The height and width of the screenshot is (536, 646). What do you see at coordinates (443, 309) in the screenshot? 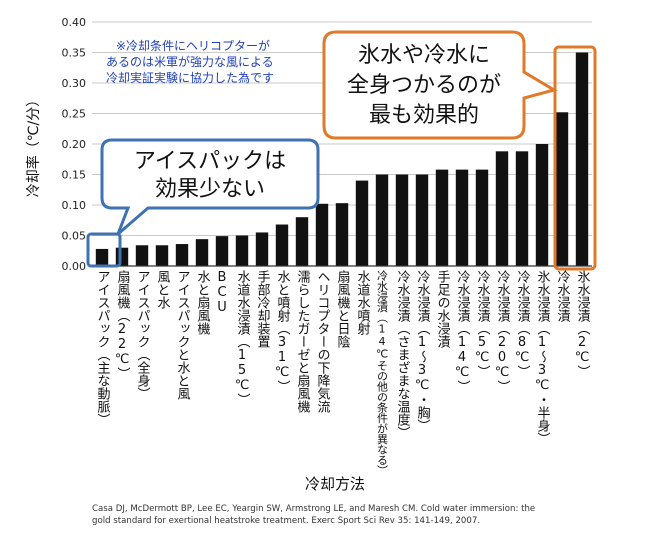
I see `x-category-label: 手足の水浸漬` at bounding box center [443, 309].